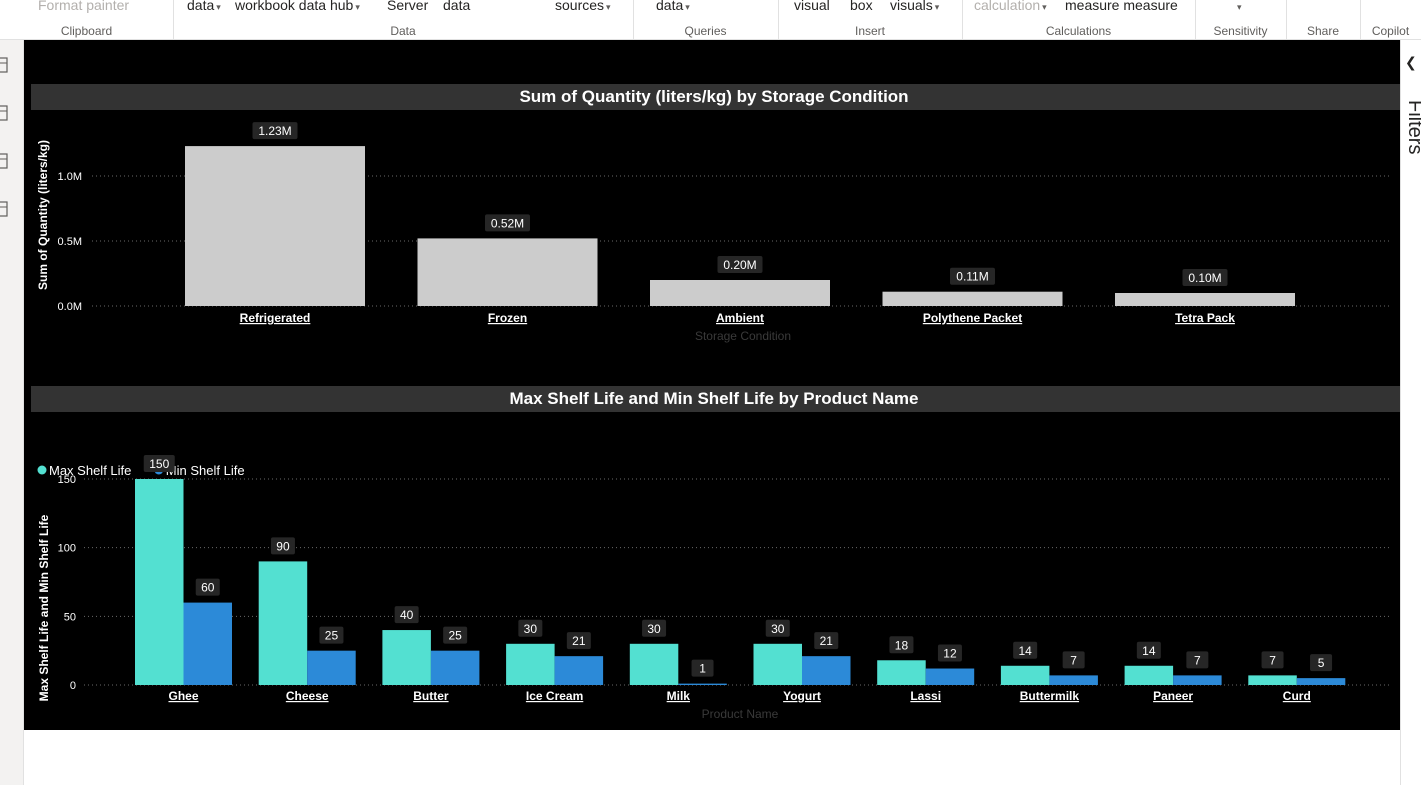  Describe the element at coordinates (1412, 127) in the screenshot. I see `filters-label: Filters` at that location.